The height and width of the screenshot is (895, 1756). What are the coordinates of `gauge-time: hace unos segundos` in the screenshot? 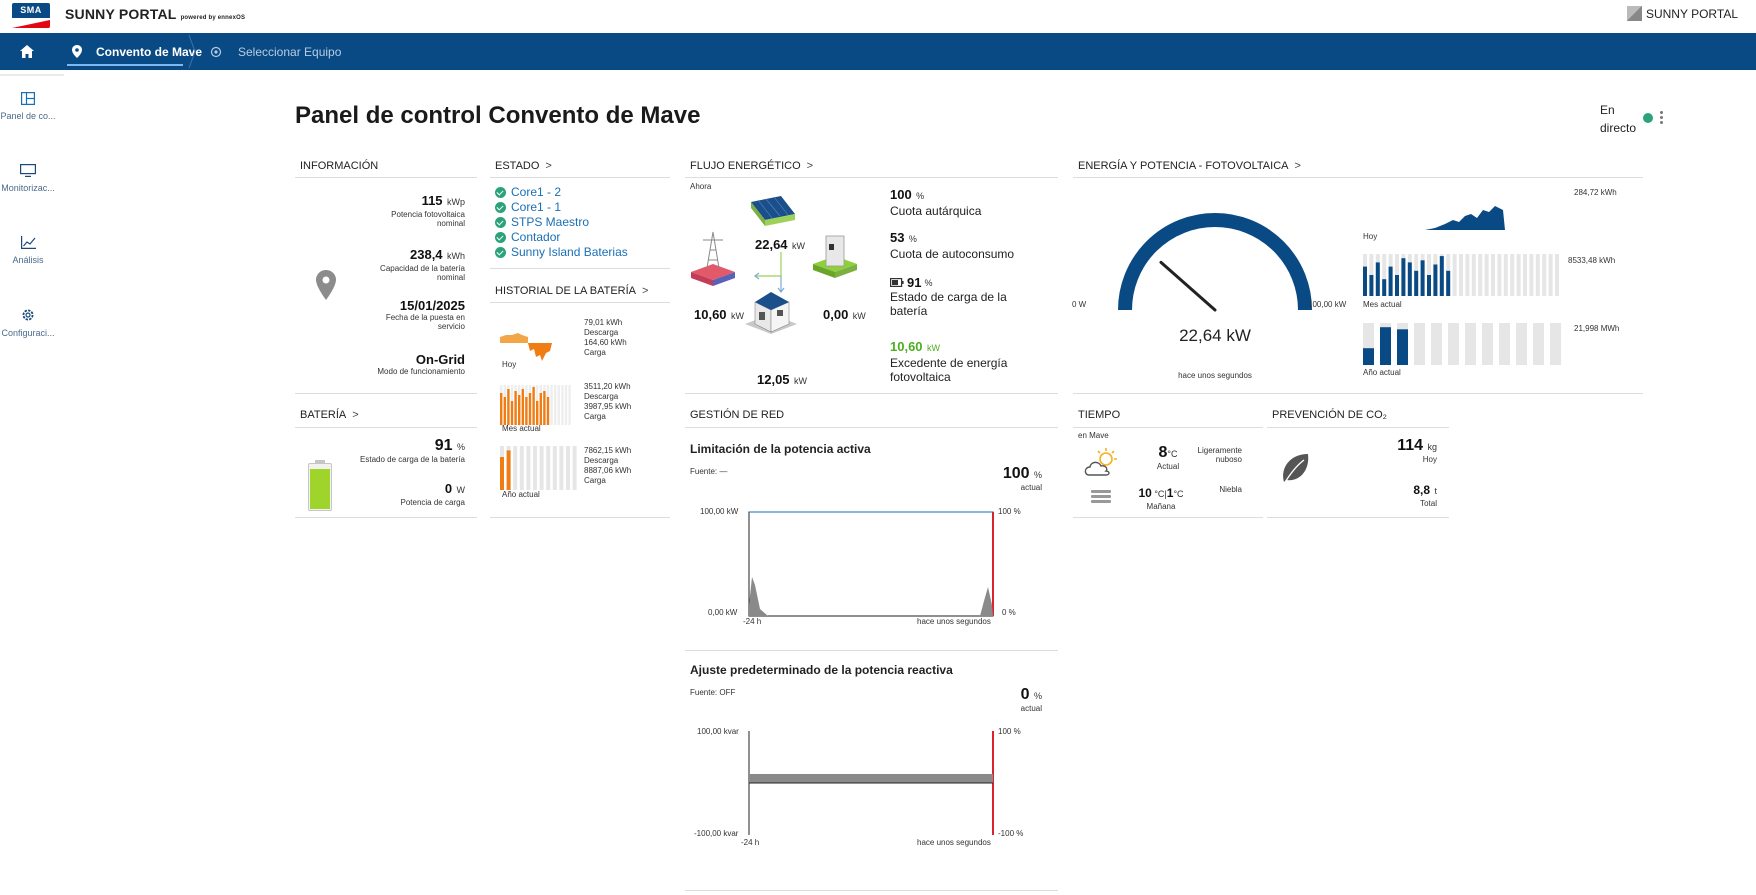 It's located at (1215, 375).